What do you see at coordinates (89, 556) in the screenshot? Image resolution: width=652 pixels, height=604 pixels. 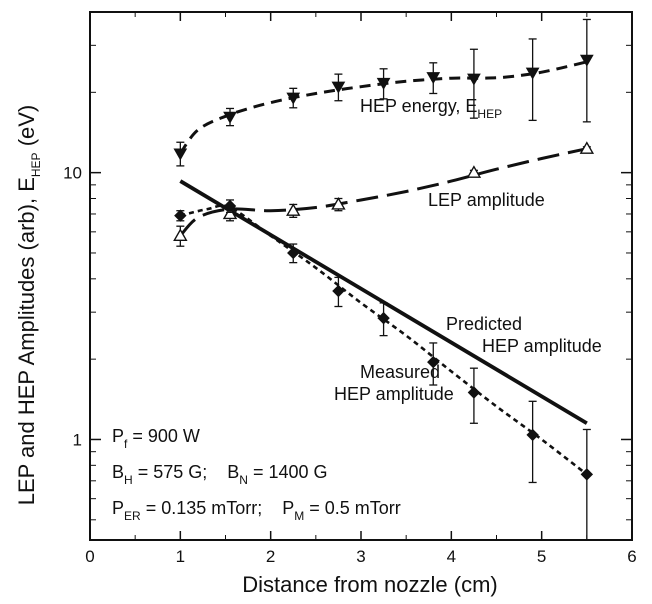 I see `x-tick-label: 0` at bounding box center [89, 556].